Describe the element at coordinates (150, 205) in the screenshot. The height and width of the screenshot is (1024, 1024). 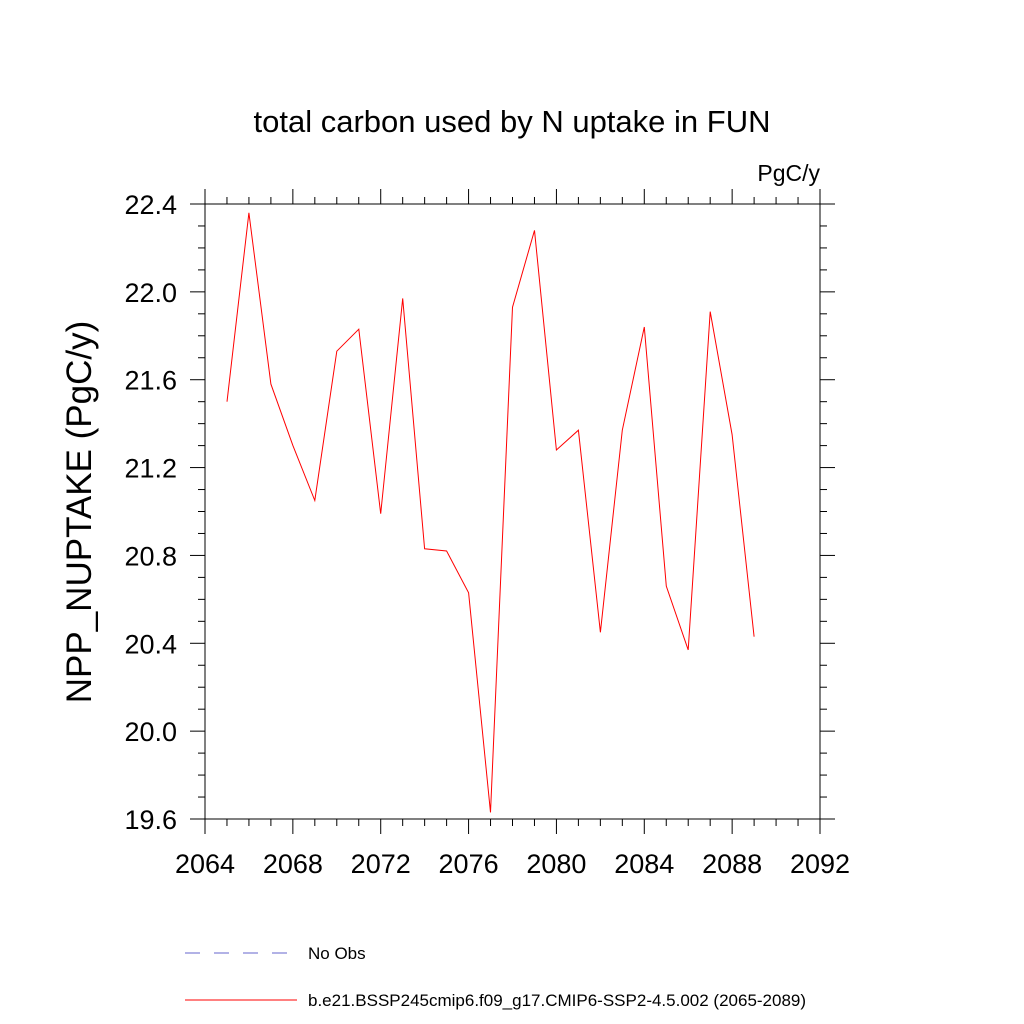
I see `y-tick-label: 22.4` at that location.